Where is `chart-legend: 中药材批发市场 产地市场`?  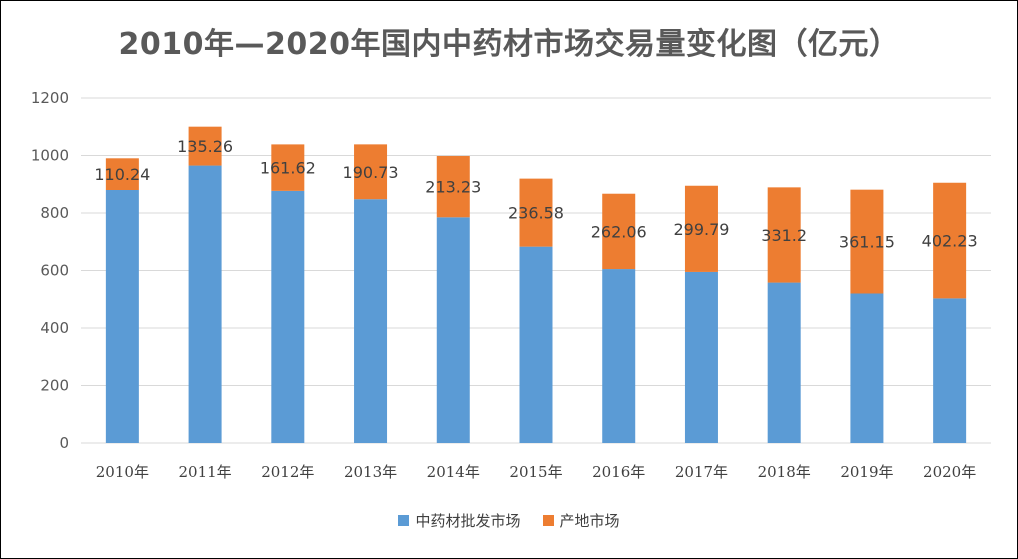
chart-legend: 中药材批发市场 产地市场 is located at coordinates (509, 520).